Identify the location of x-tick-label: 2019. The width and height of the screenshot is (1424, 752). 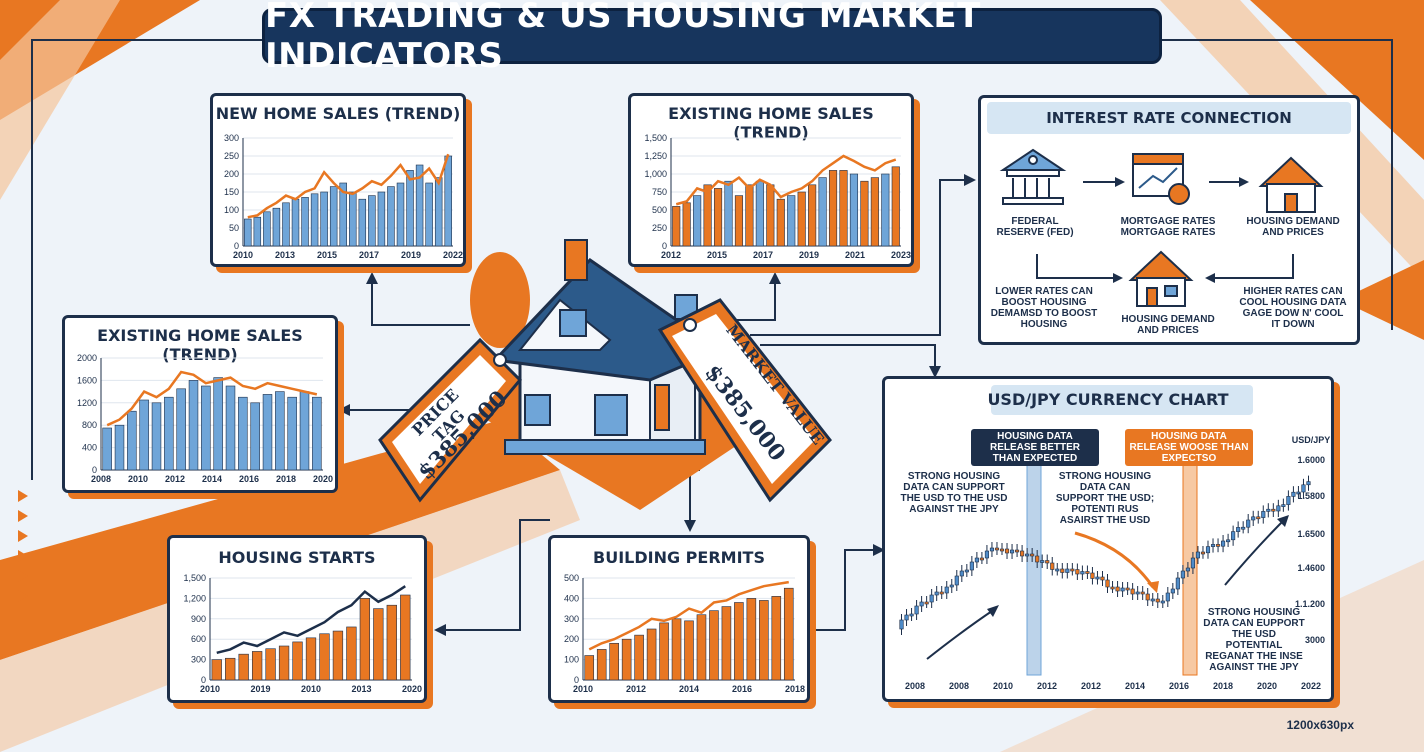
(260, 689).